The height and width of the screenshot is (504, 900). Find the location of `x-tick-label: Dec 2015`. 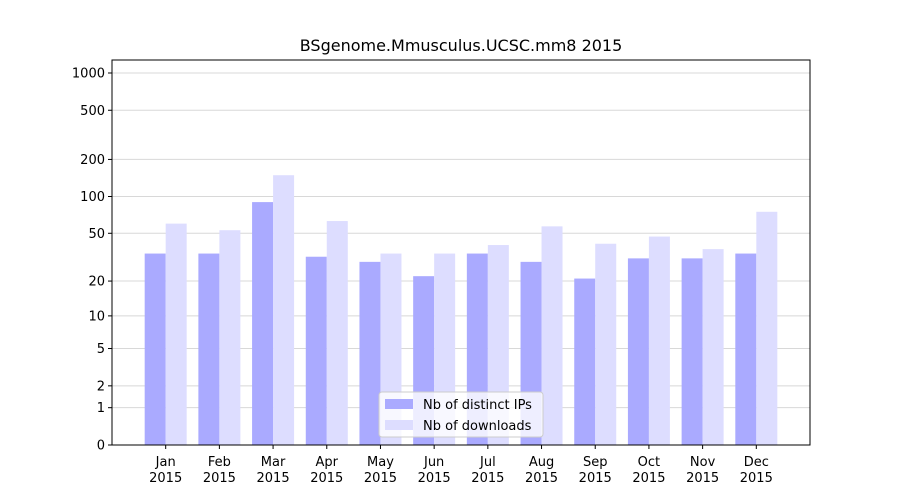

x-tick-label: Dec 2015 is located at coordinates (756, 470).